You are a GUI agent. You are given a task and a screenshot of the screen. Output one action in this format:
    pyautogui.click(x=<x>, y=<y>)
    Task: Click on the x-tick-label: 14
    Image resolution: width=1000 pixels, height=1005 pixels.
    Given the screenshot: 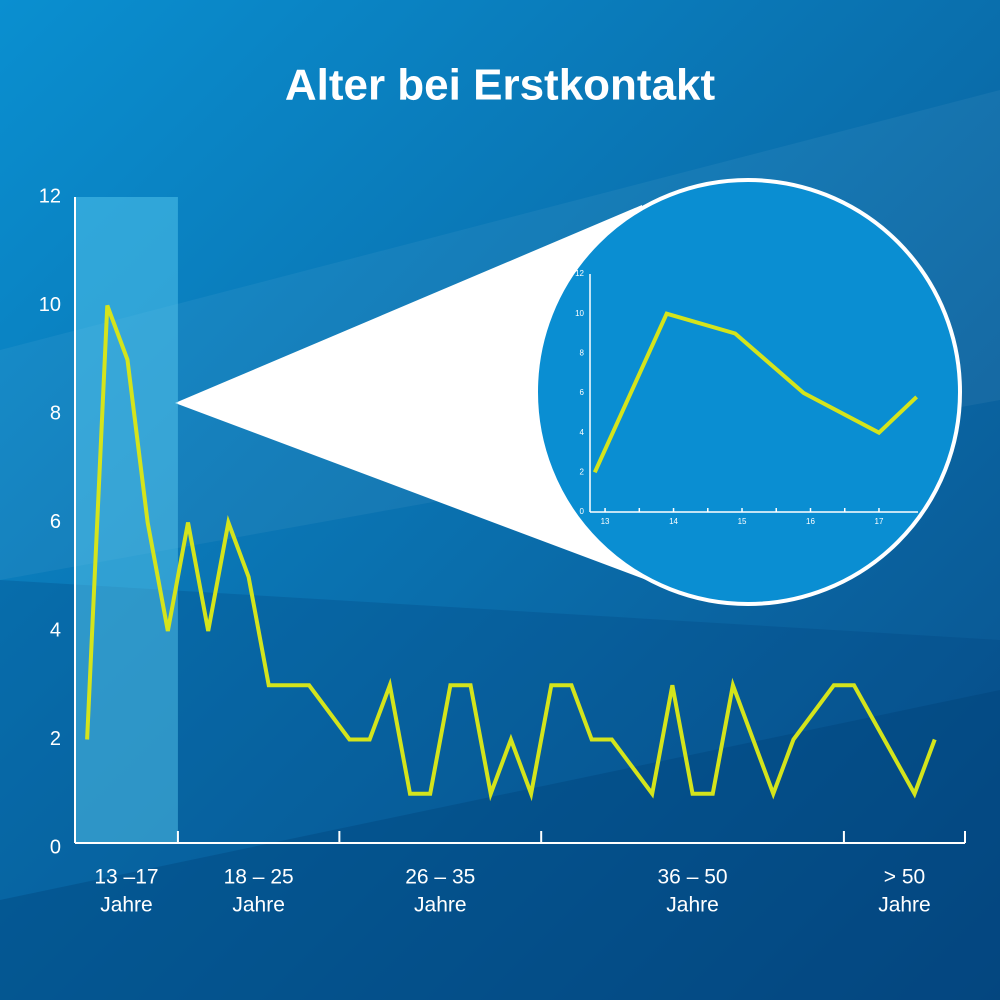 What is the action you would take?
    pyautogui.click(x=673, y=521)
    